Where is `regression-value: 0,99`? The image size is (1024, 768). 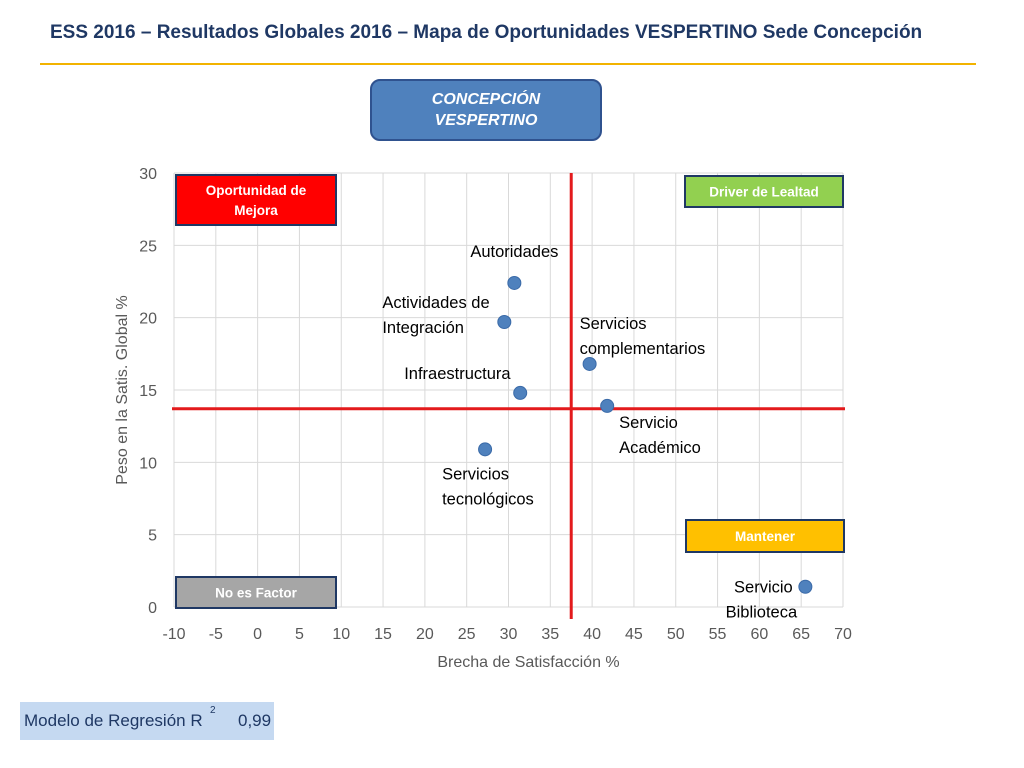
regression-value: 0,99 is located at coordinates (255, 720).